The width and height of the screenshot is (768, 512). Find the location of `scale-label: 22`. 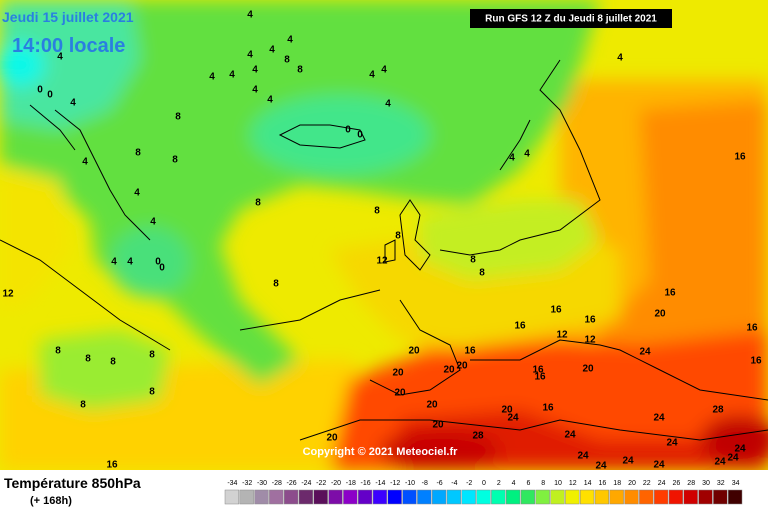

scale-label: 22 is located at coordinates (647, 483).